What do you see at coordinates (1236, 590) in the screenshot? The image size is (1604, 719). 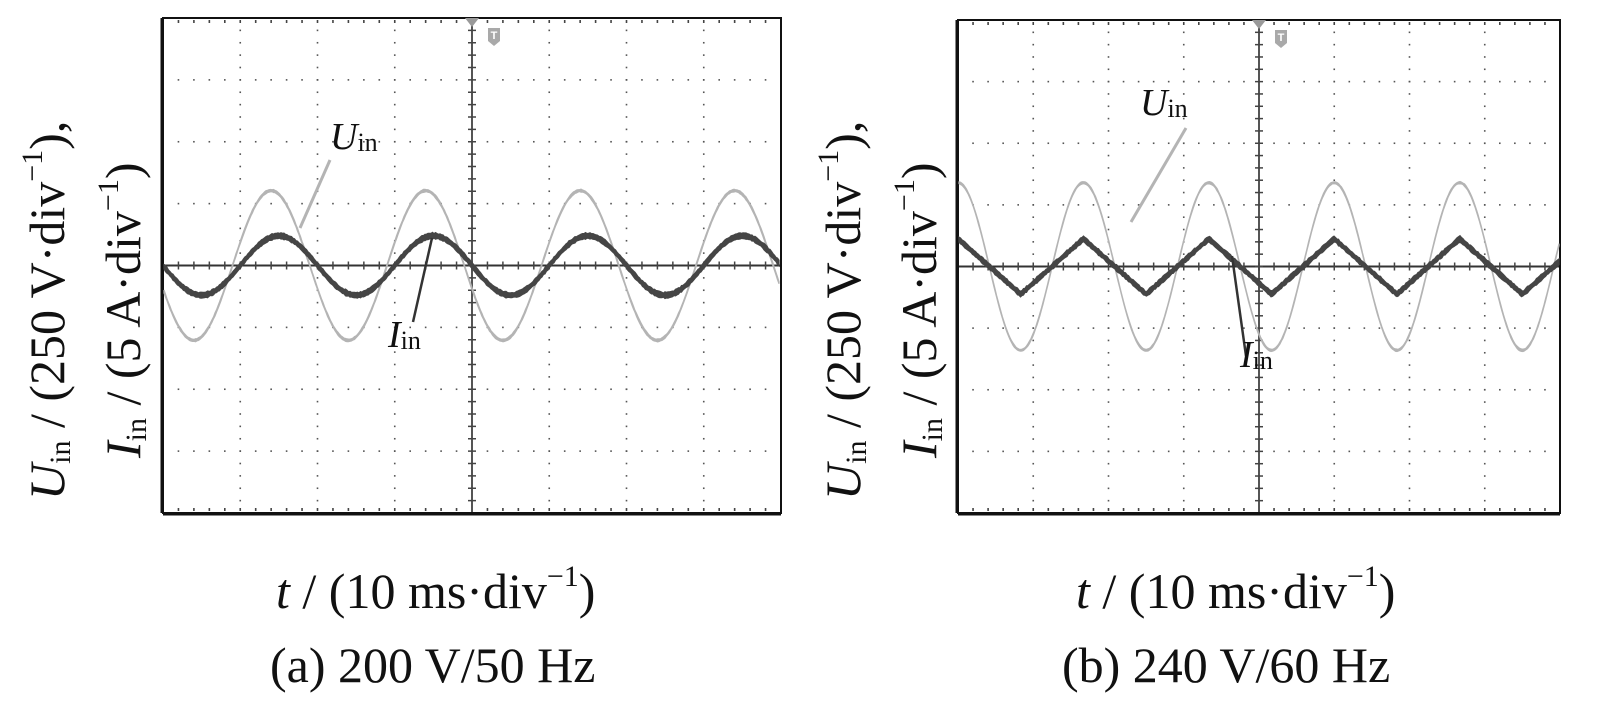 I see `x-axis-label: t / (10 ms·div−1)` at bounding box center [1236, 590].